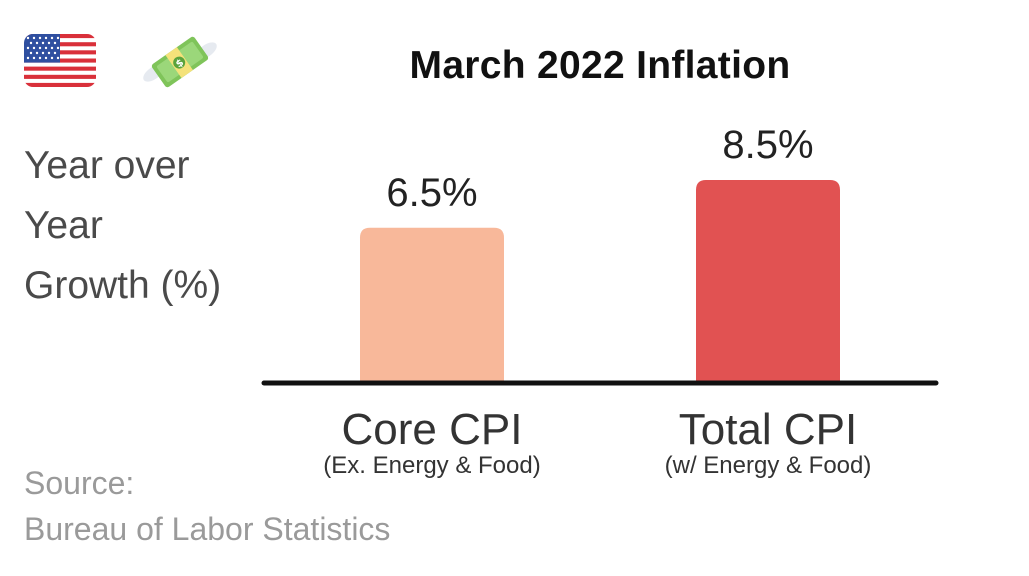 The width and height of the screenshot is (1029, 576). I want to click on category-label: Total CPI, so click(768, 429).